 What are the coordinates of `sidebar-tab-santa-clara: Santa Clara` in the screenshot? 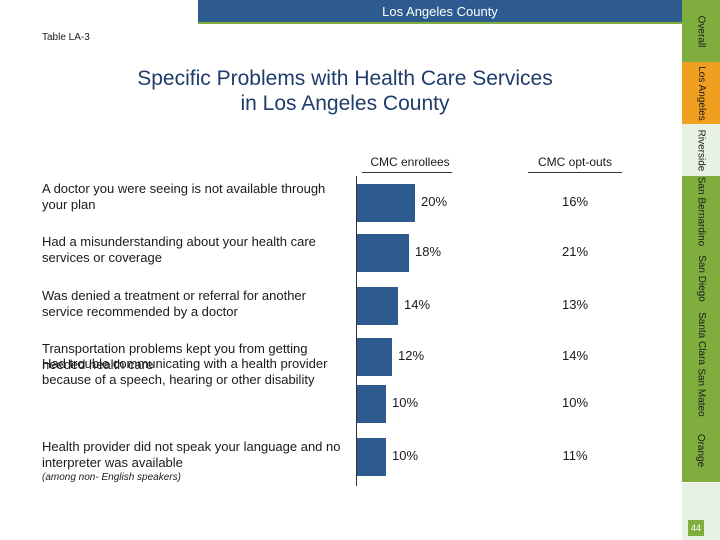 It's located at (701, 338).